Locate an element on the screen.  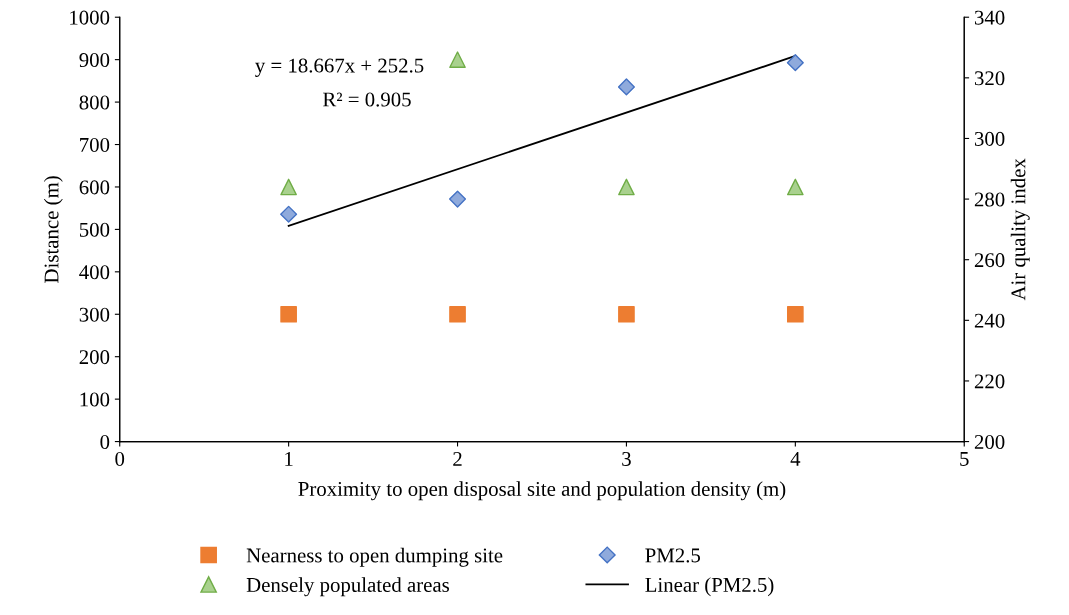
y-tick-label: 700 is located at coordinates (95, 144).